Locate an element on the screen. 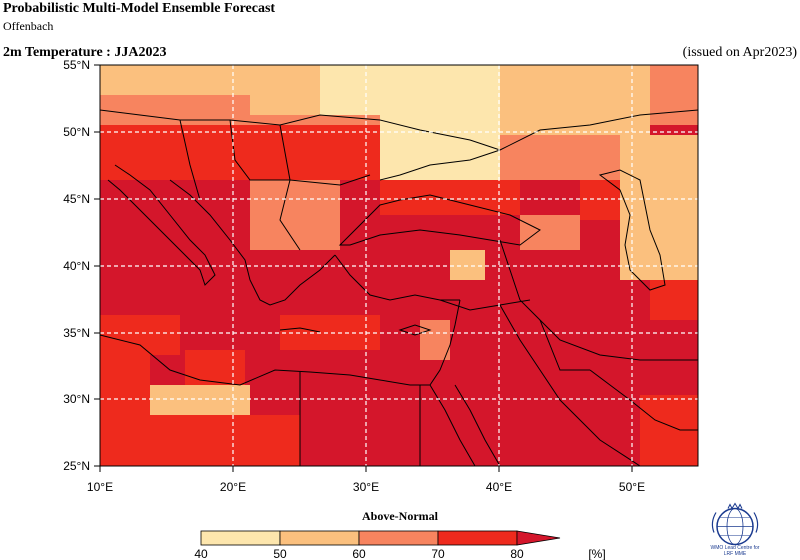  lat-label: 25°N is located at coordinates (76, 466).